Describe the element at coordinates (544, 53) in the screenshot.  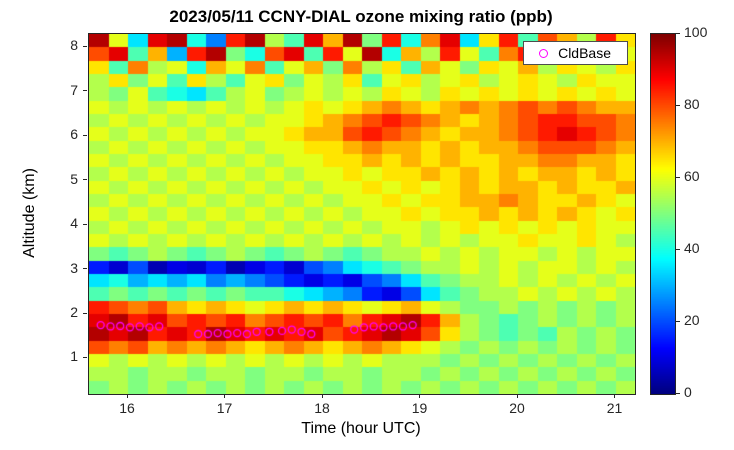
I see `cldbase-marker-icon` at that location.